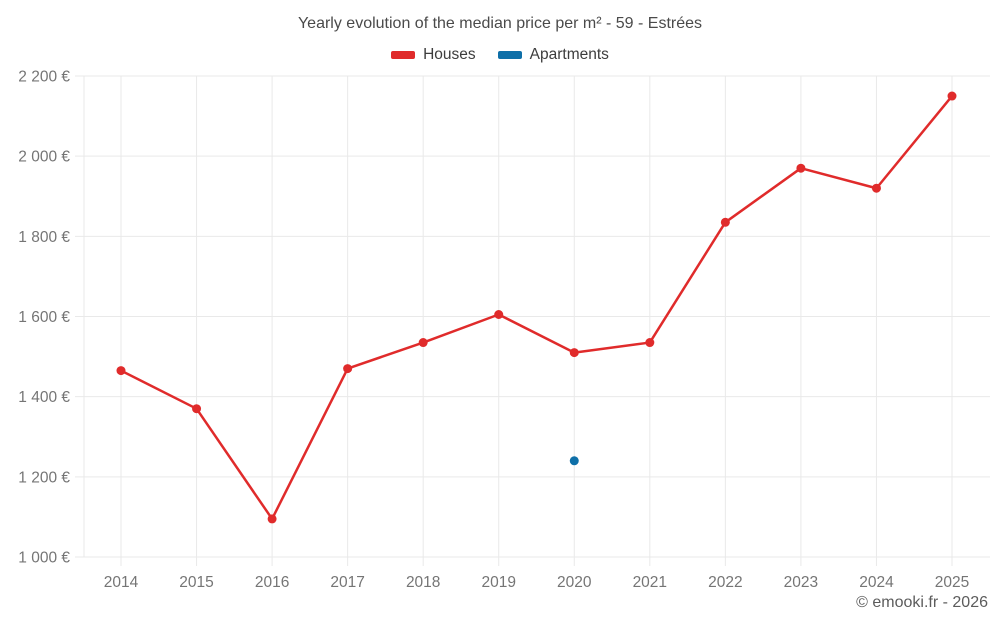  What do you see at coordinates (44, 77) in the screenshot?
I see `y-axis-tick-label: 2 200 €` at bounding box center [44, 77].